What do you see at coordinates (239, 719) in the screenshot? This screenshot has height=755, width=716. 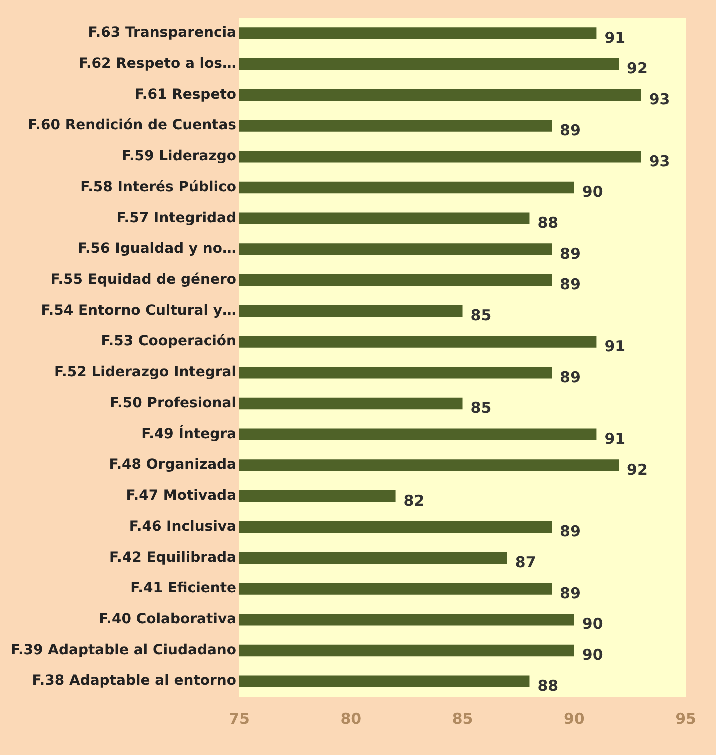 I see `x-tick-label: 75` at bounding box center [239, 719].